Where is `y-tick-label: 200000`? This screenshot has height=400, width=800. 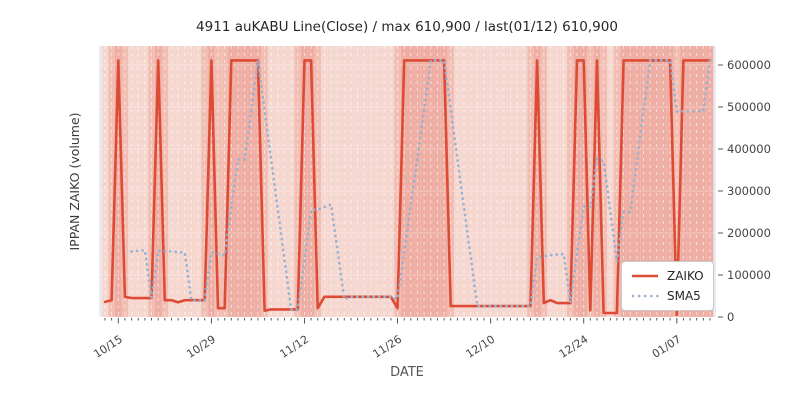 y-tick-label: 200000 is located at coordinates (749, 233).